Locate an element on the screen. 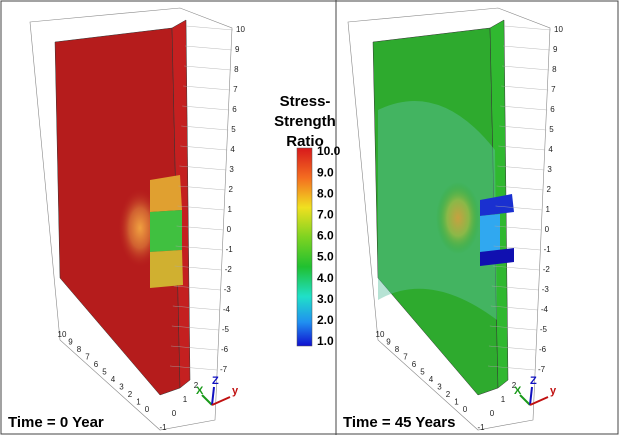 This screenshot has height=435, width=619. z-tick-label: 9 is located at coordinates (237, 49).